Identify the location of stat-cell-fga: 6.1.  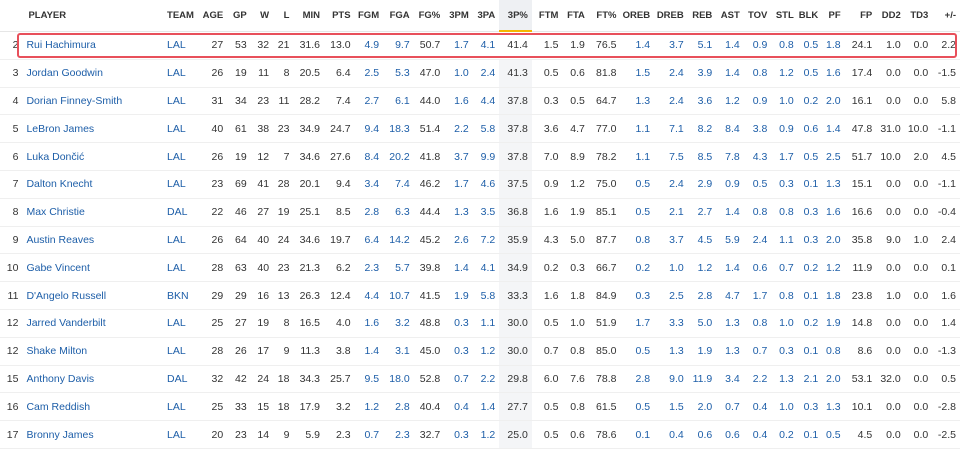
(398, 101).